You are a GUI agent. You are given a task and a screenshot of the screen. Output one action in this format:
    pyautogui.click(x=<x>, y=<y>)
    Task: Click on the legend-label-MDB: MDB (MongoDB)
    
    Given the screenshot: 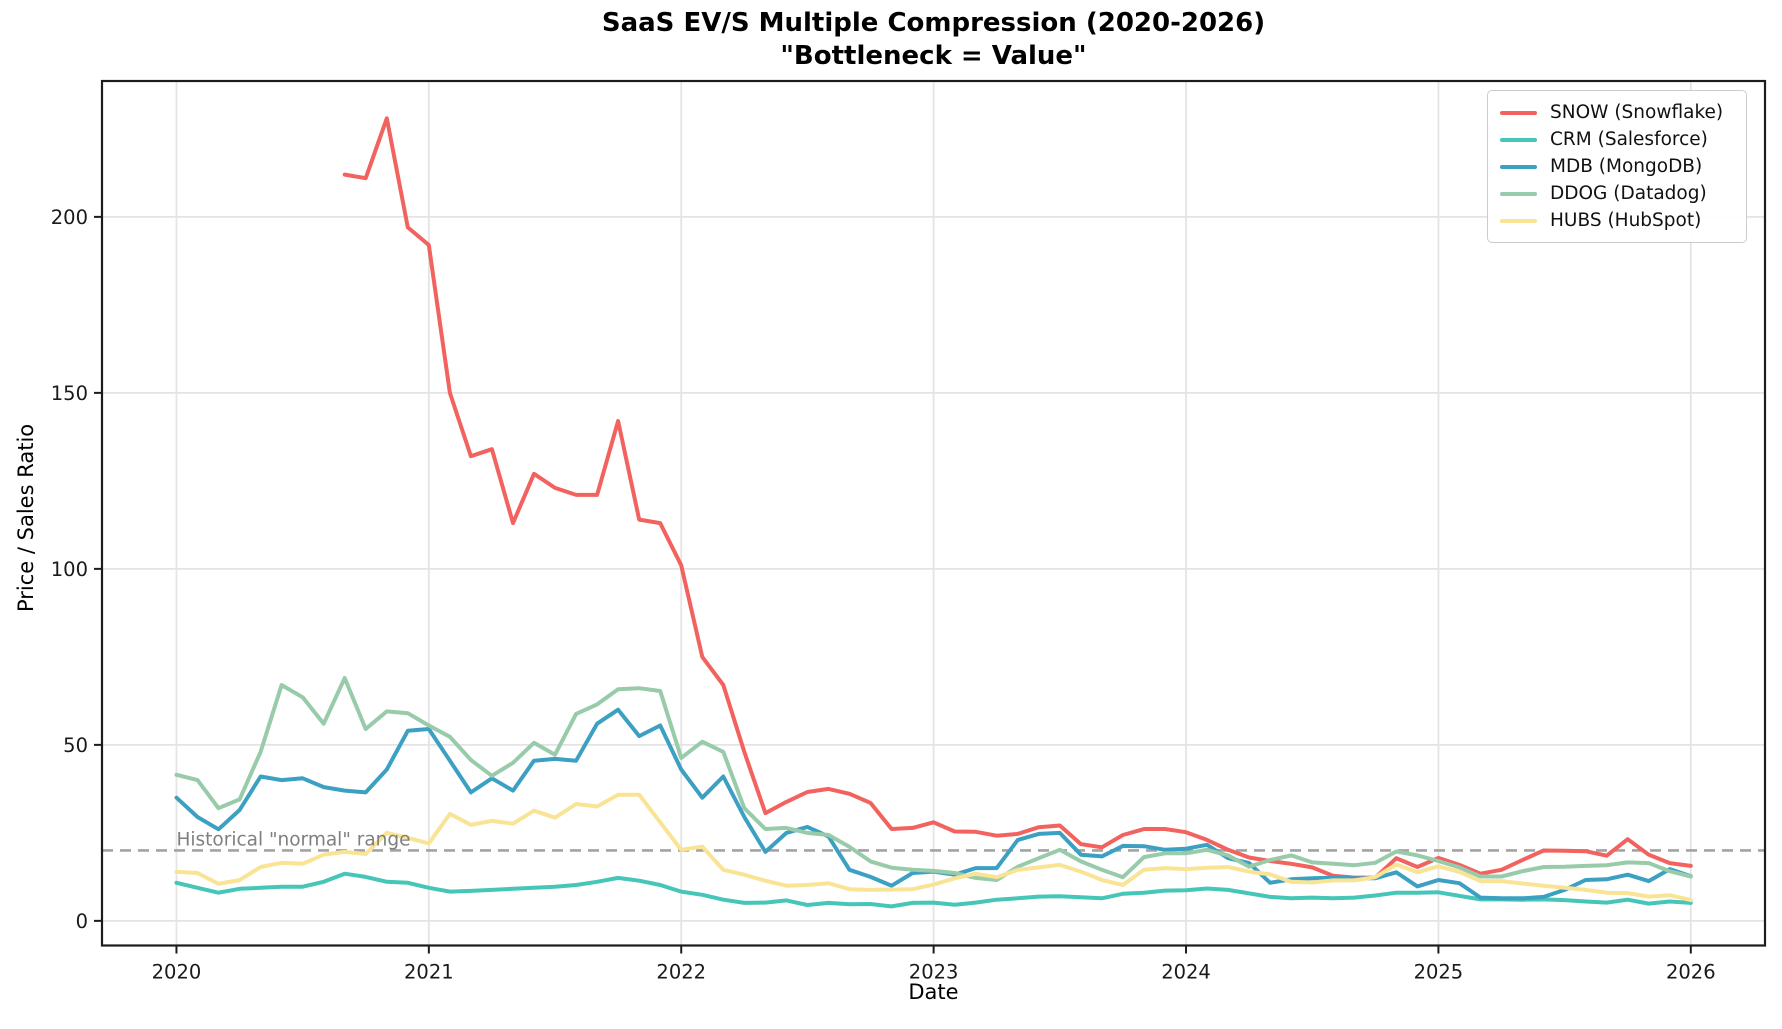 What is the action you would take?
    pyautogui.click(x=1626, y=166)
    